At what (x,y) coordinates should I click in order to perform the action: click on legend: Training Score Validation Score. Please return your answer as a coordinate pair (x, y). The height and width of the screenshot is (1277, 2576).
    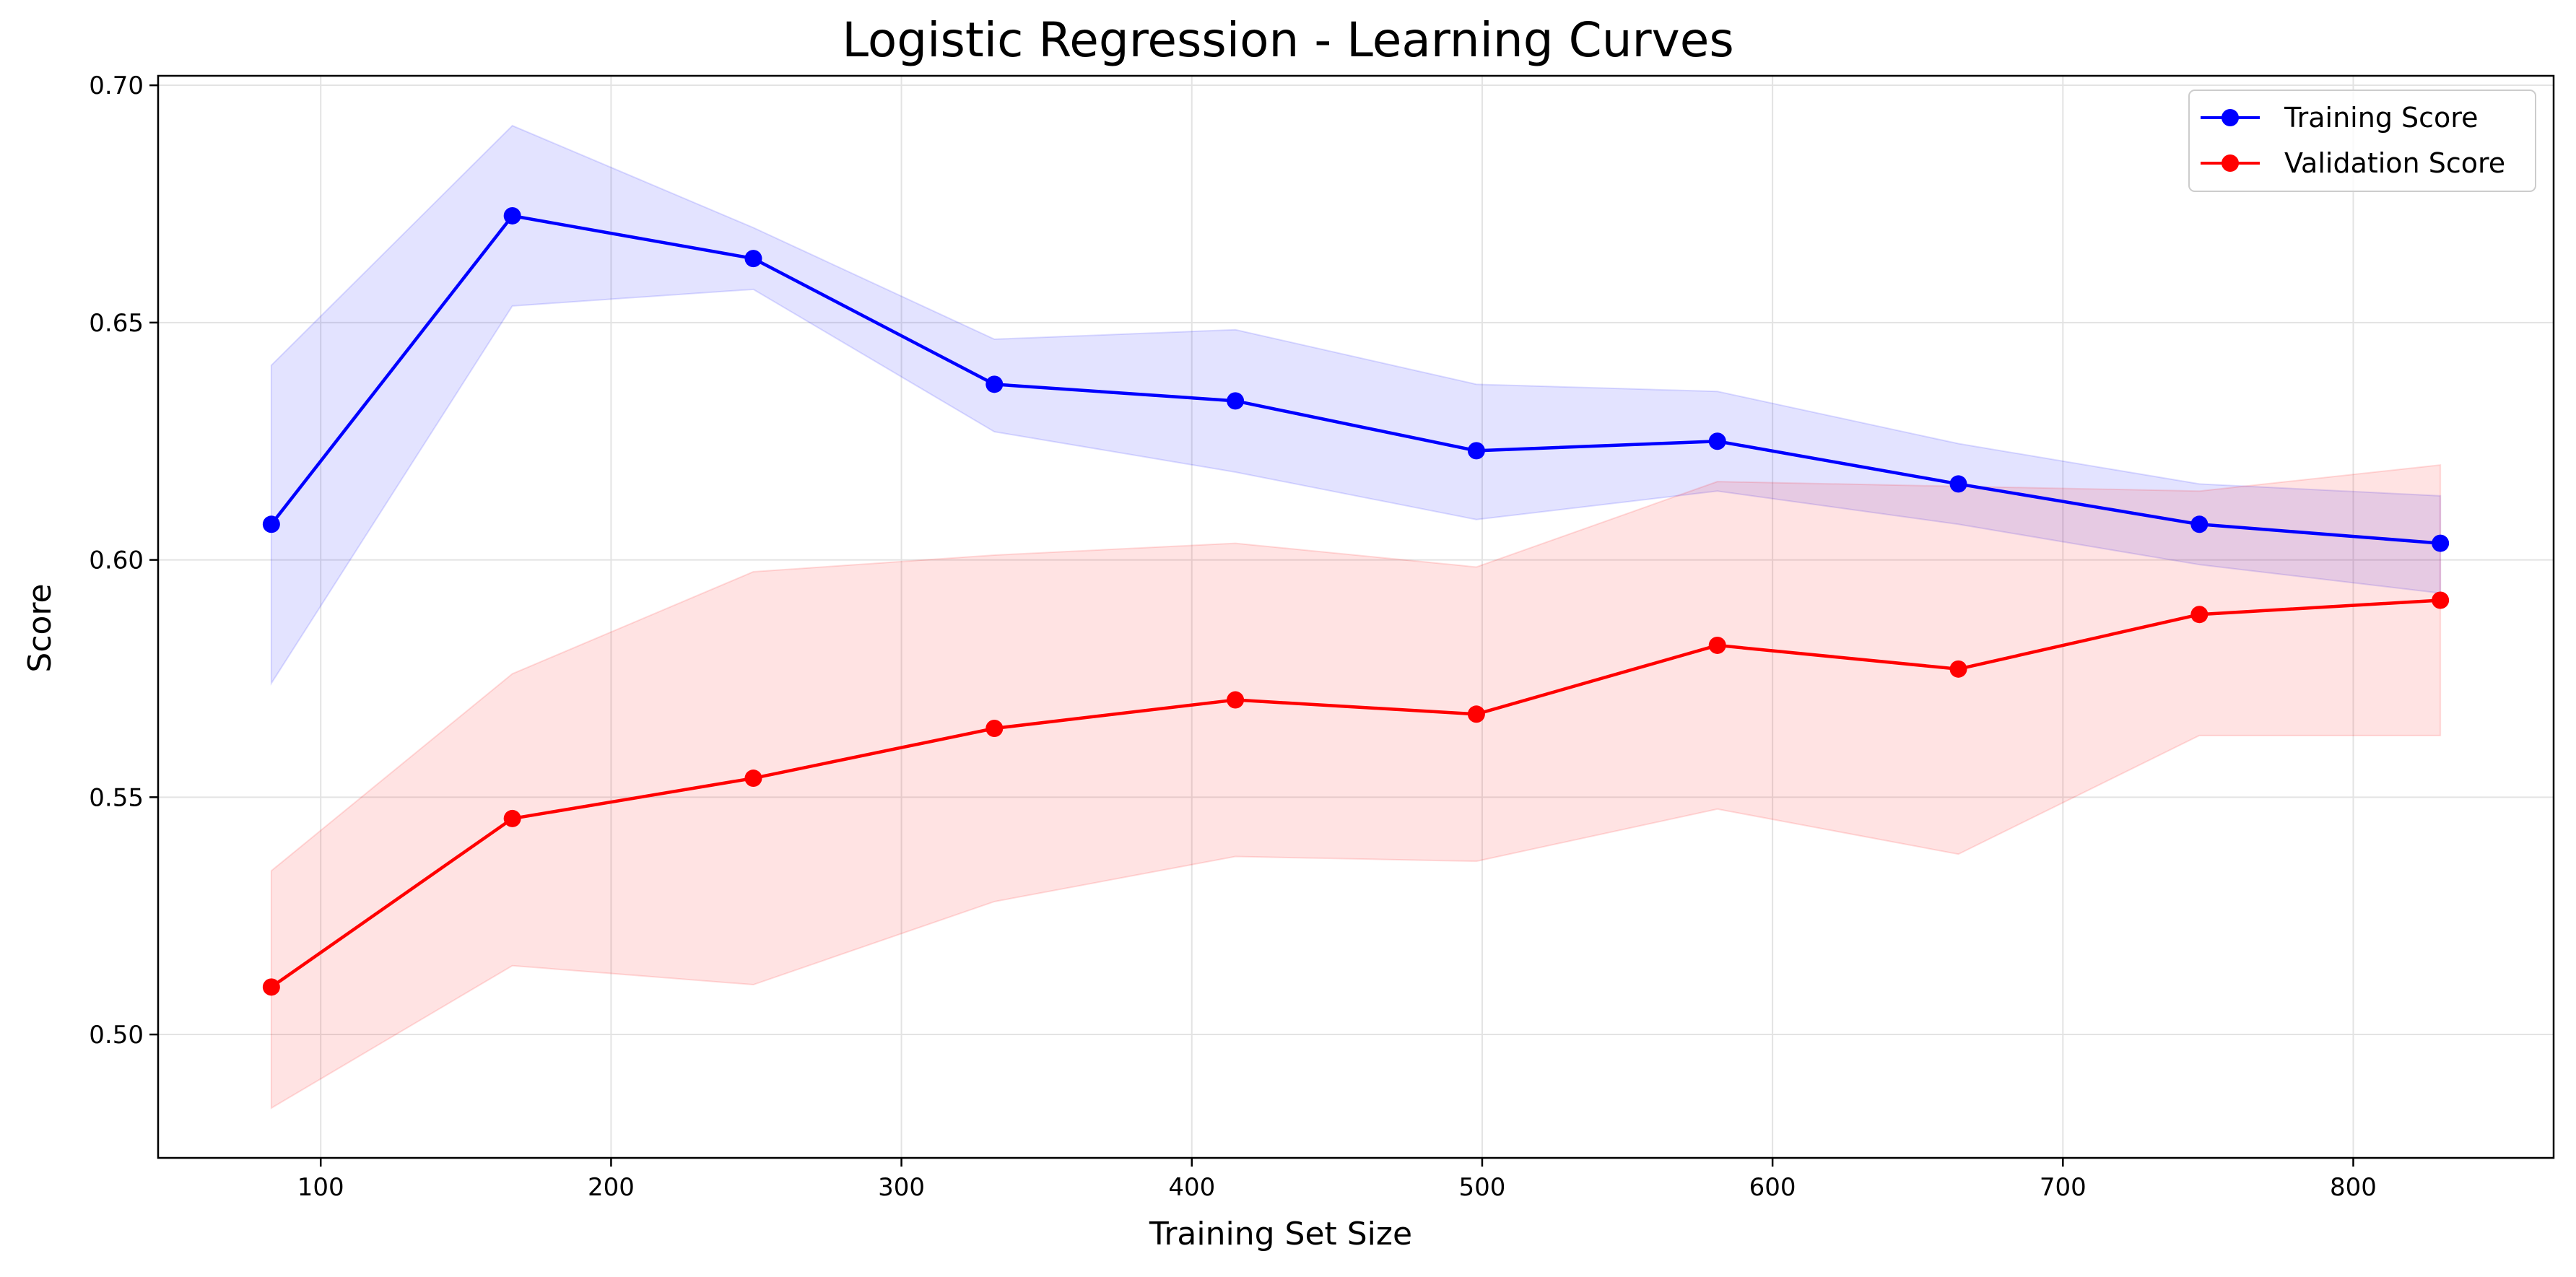
    Looking at the image, I should click on (2362, 141).